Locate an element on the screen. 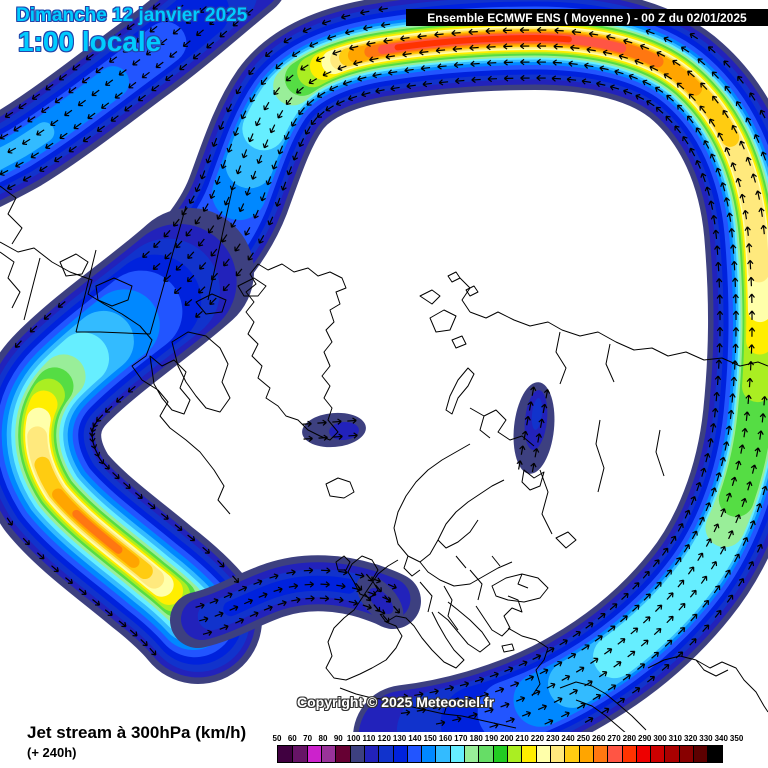  legend-tick-label: 160 is located at coordinates (445, 738).